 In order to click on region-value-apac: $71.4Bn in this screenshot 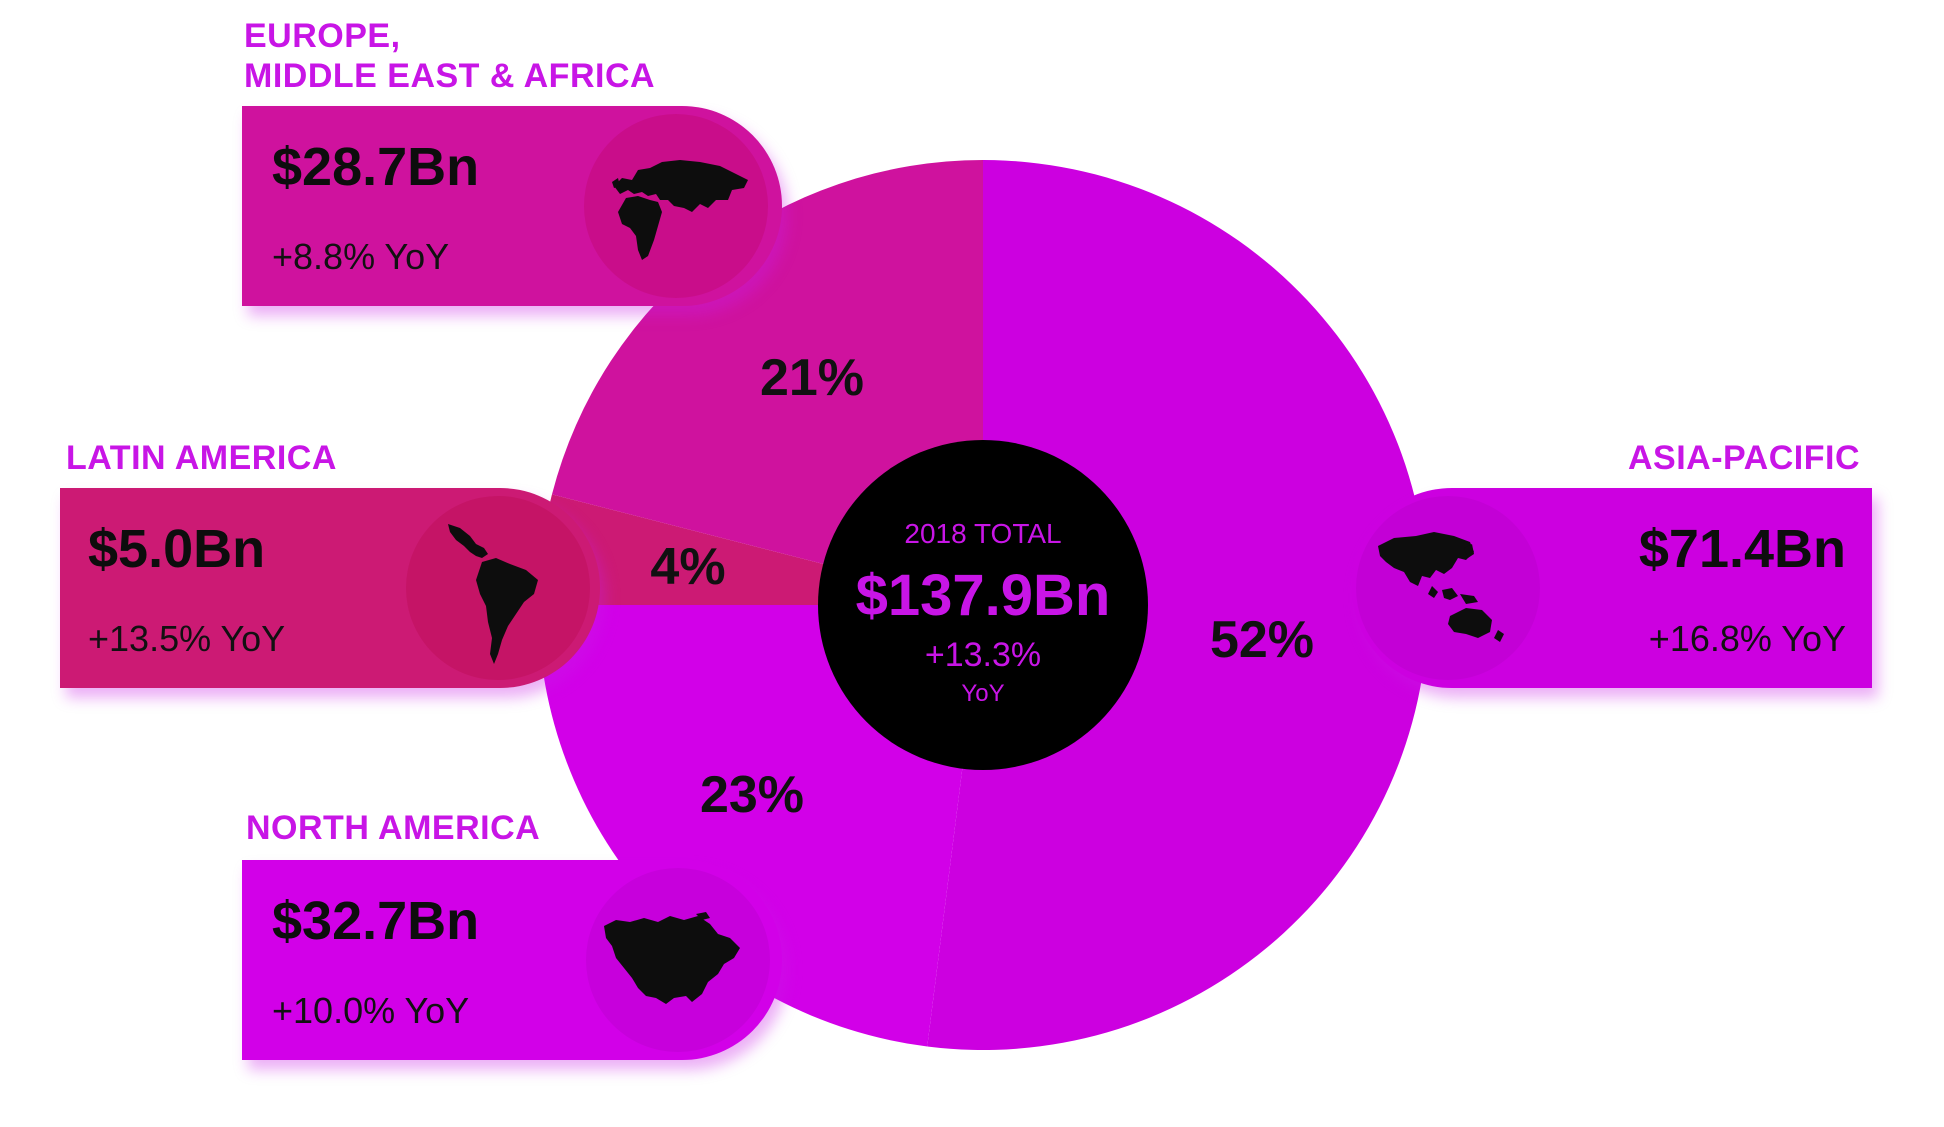, I will do `click(1742, 549)`.